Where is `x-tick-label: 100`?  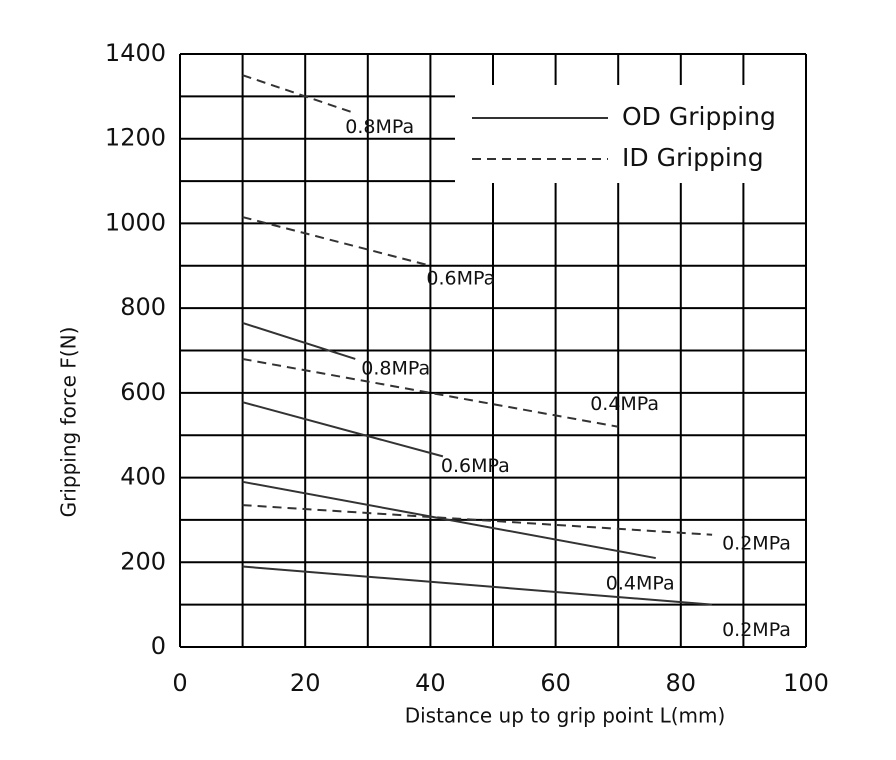
x-tick-label: 100 is located at coordinates (806, 683).